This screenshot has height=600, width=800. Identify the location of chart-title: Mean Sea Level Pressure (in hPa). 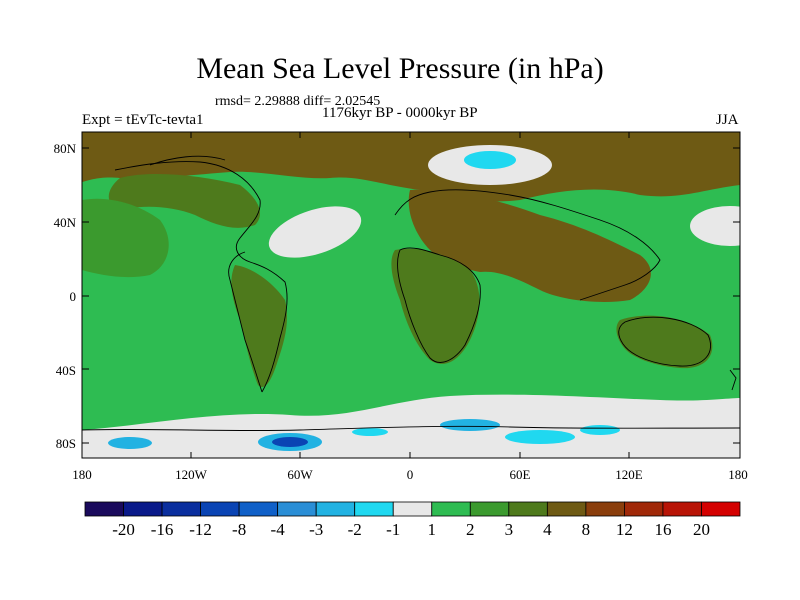
(400, 68).